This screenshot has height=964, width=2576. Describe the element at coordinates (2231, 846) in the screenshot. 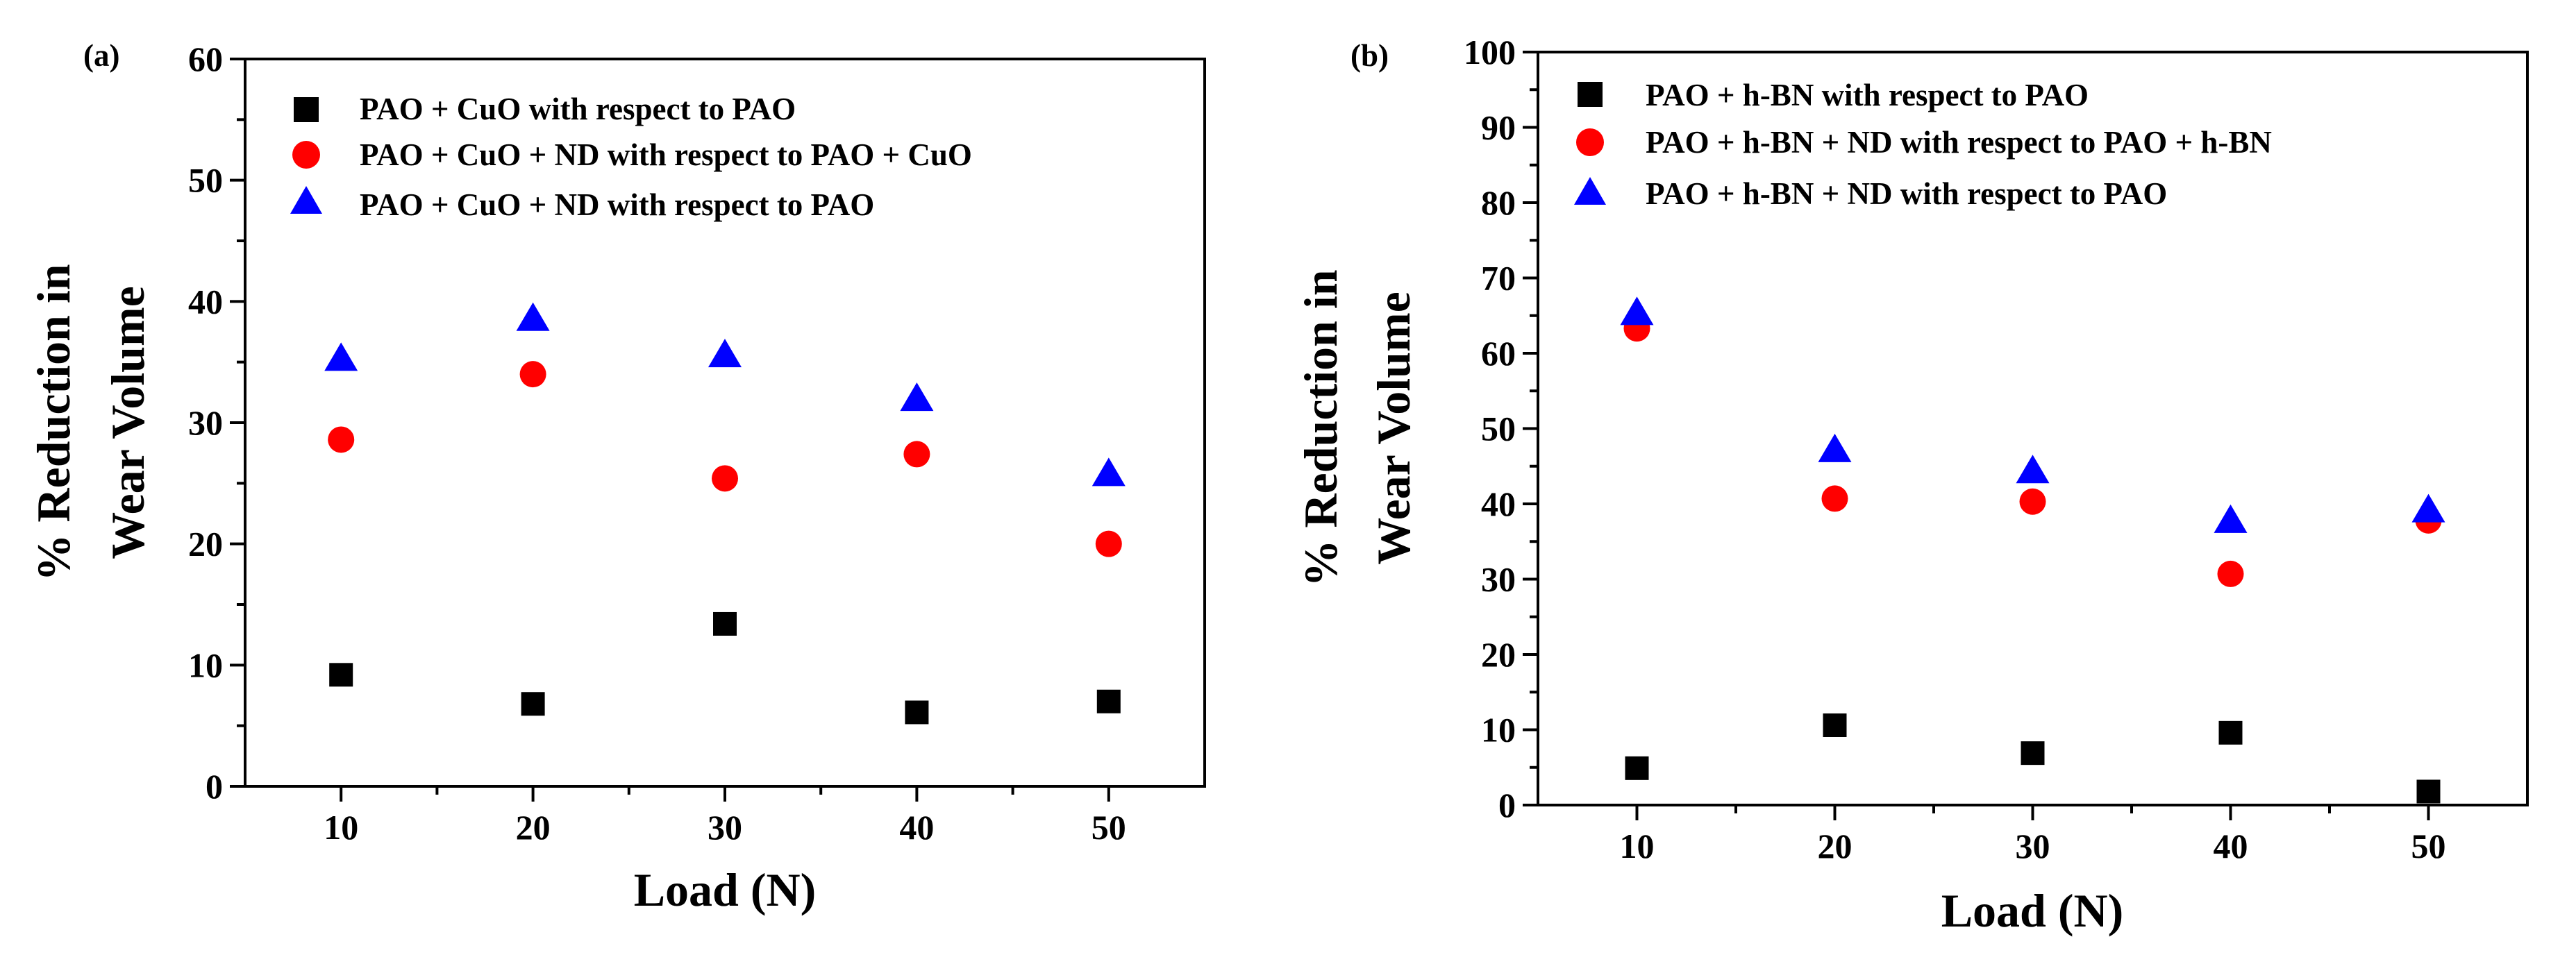

I see `panel-b-x-tick-label: 40` at that location.